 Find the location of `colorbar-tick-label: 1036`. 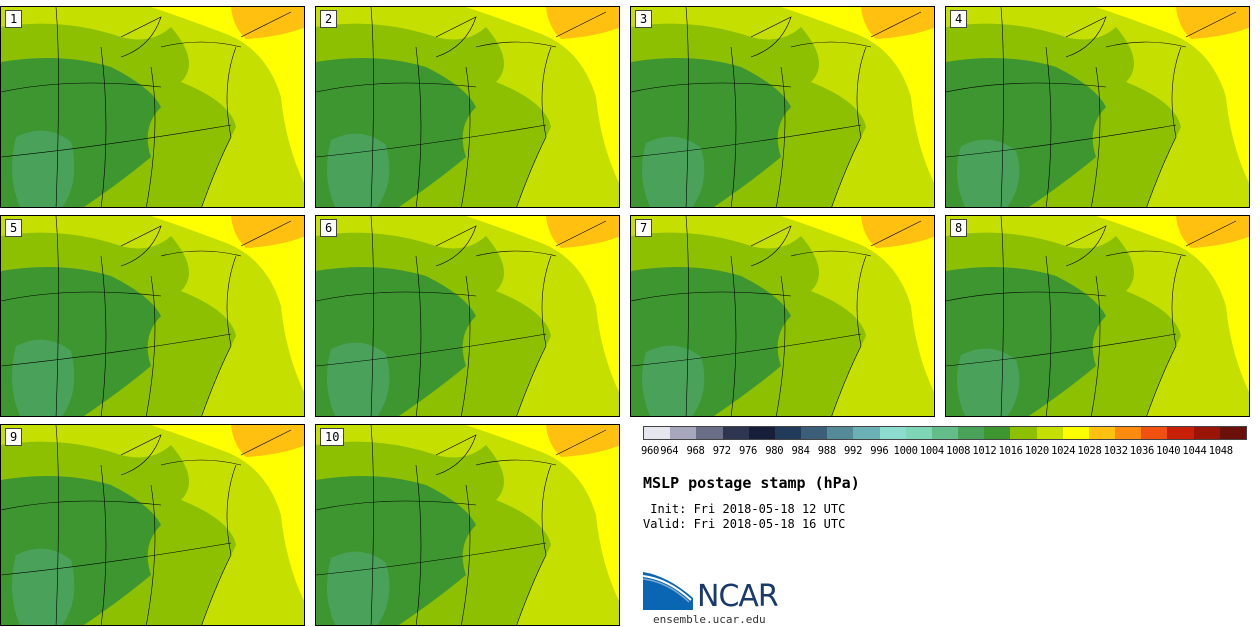

colorbar-tick-label: 1036 is located at coordinates (1141, 451).